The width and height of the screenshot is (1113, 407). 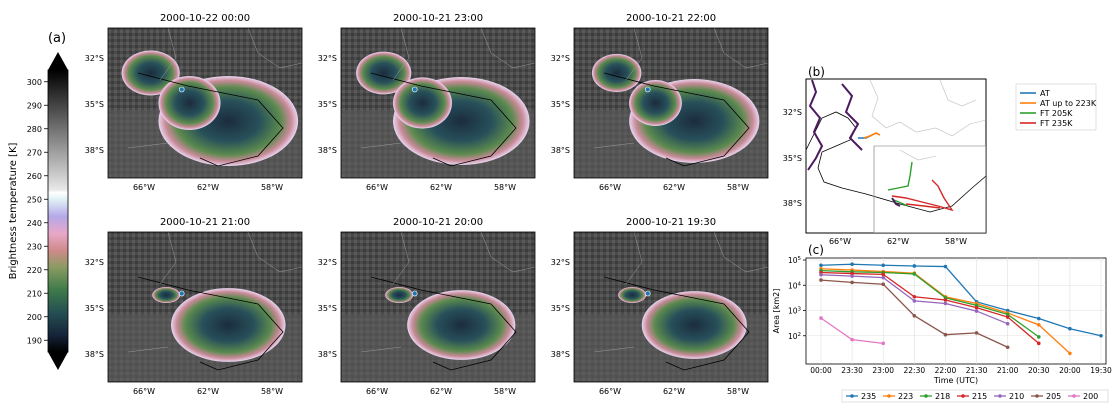 What do you see at coordinates (1008, 370) in the screenshot?
I see `area-chart-x-tick-label: 21:00` at bounding box center [1008, 370].